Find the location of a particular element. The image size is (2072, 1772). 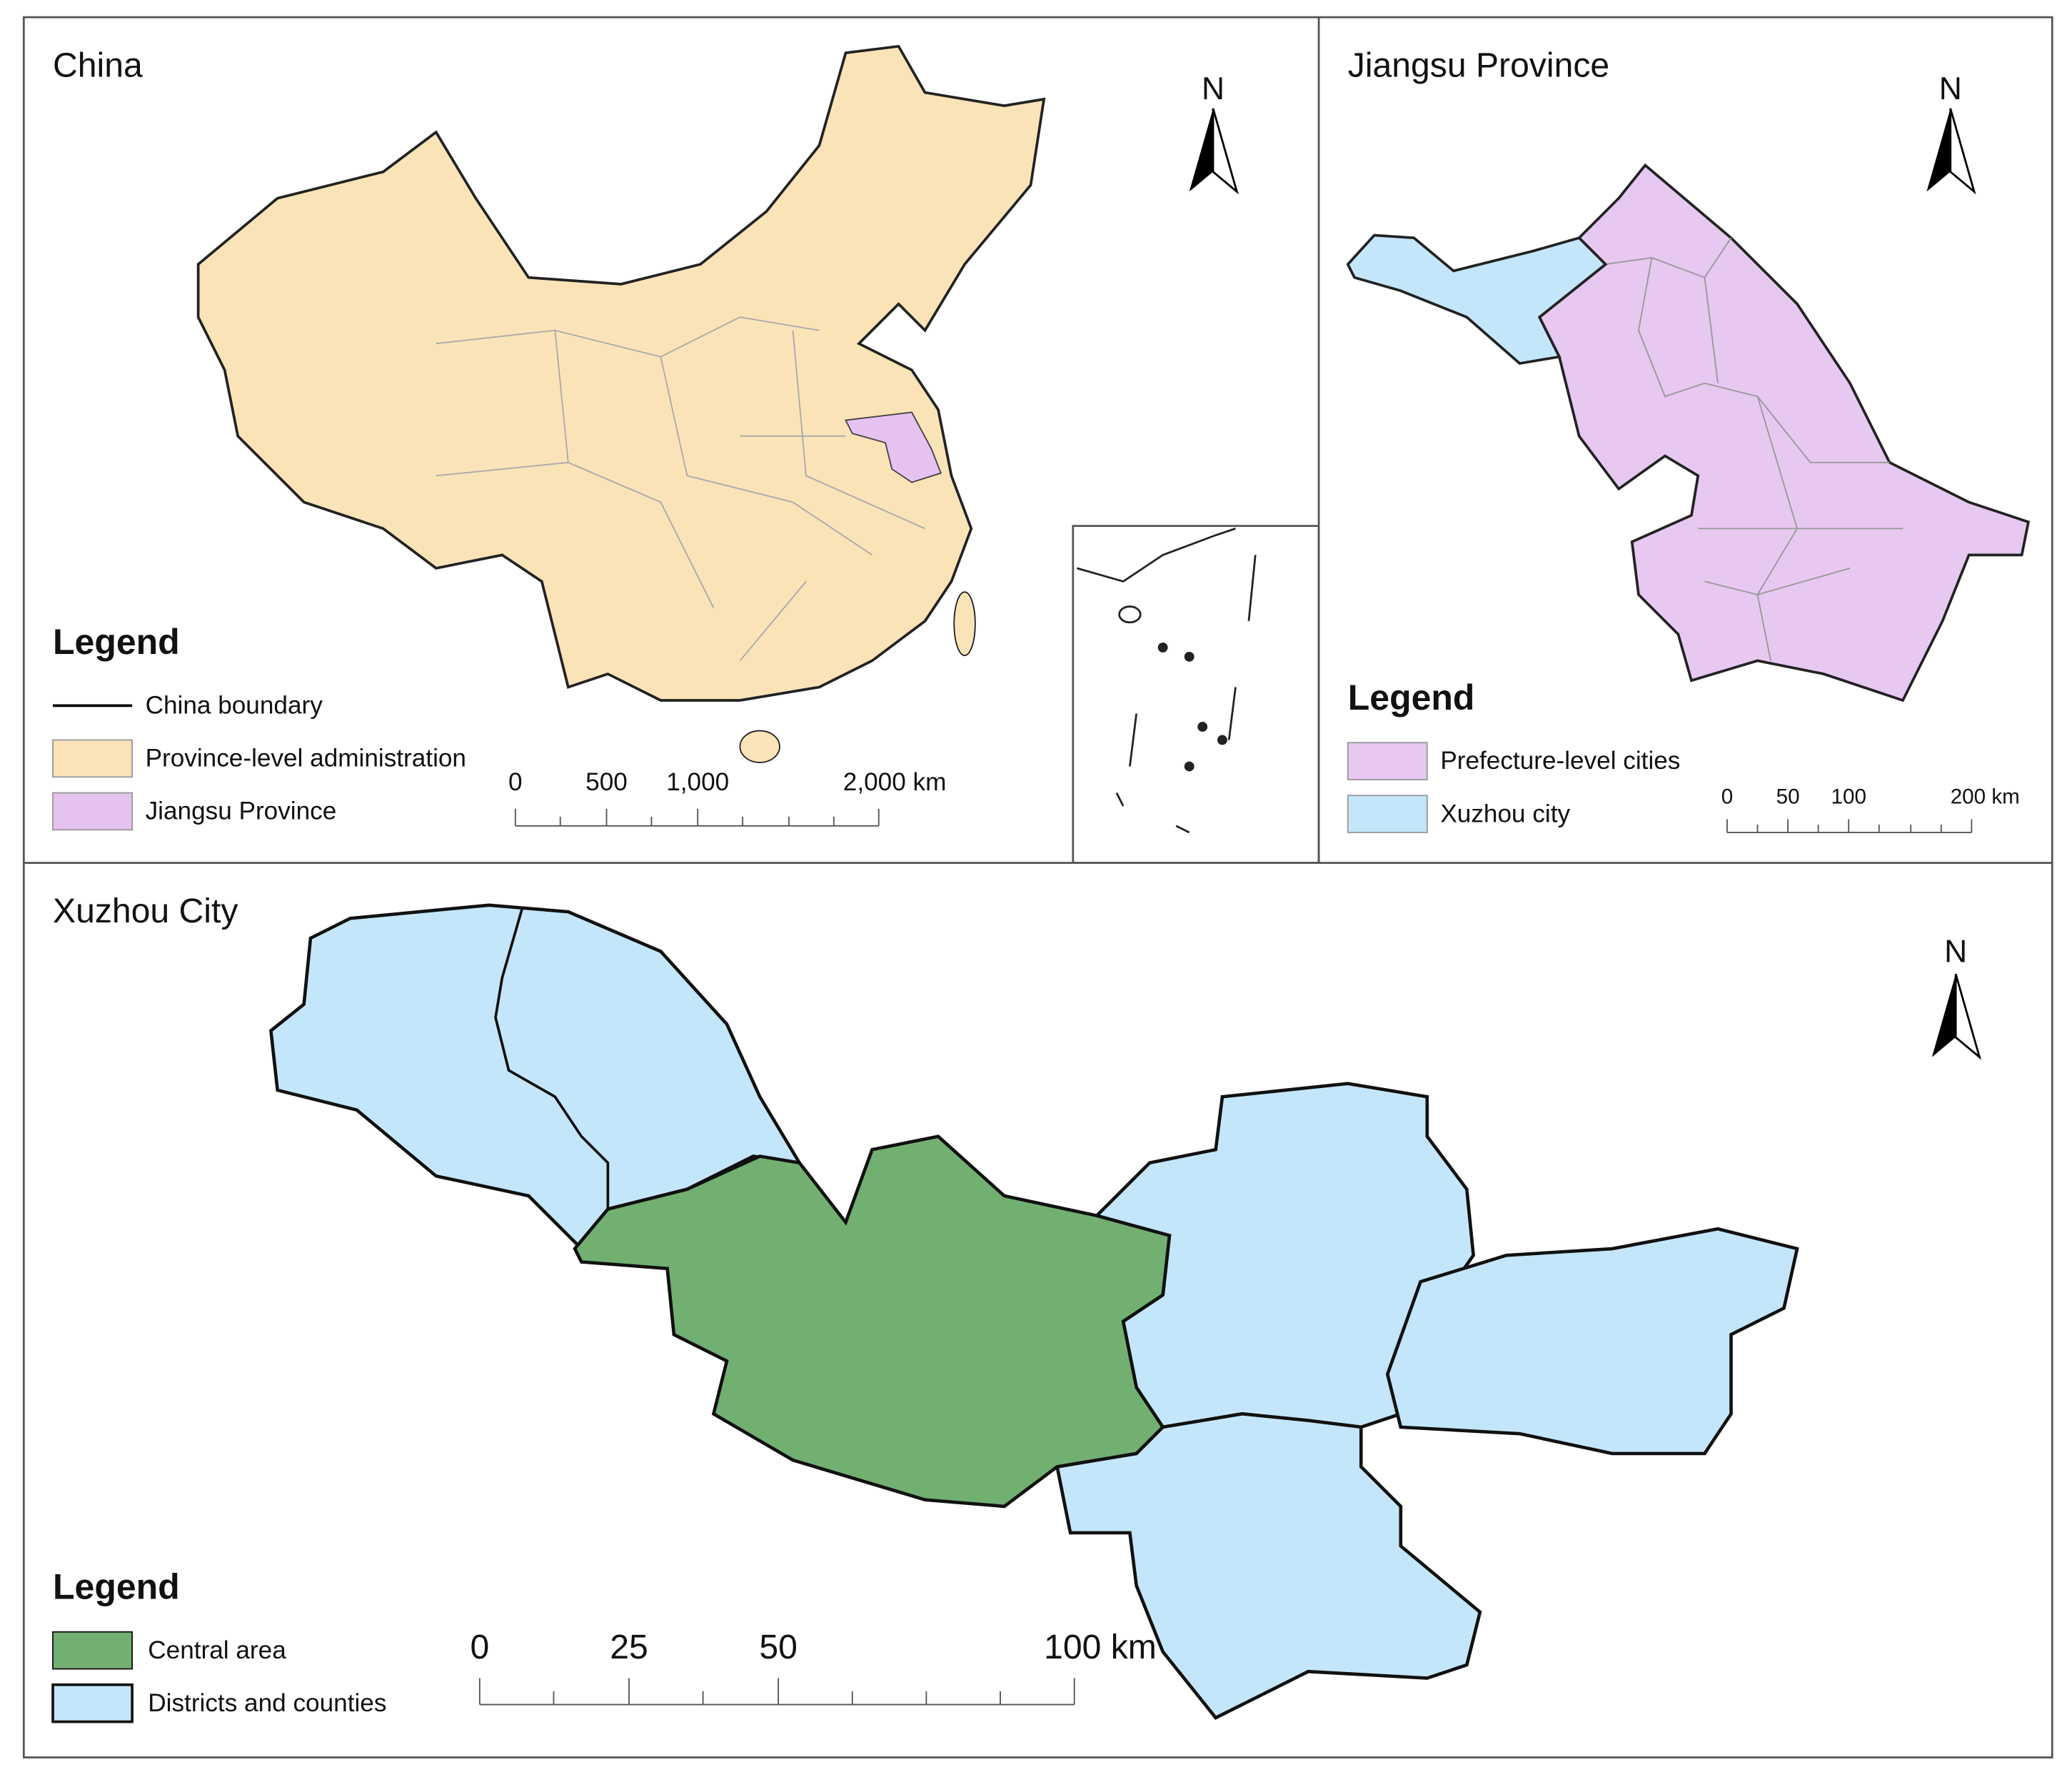

scale-label: 1,000 is located at coordinates (697, 782).